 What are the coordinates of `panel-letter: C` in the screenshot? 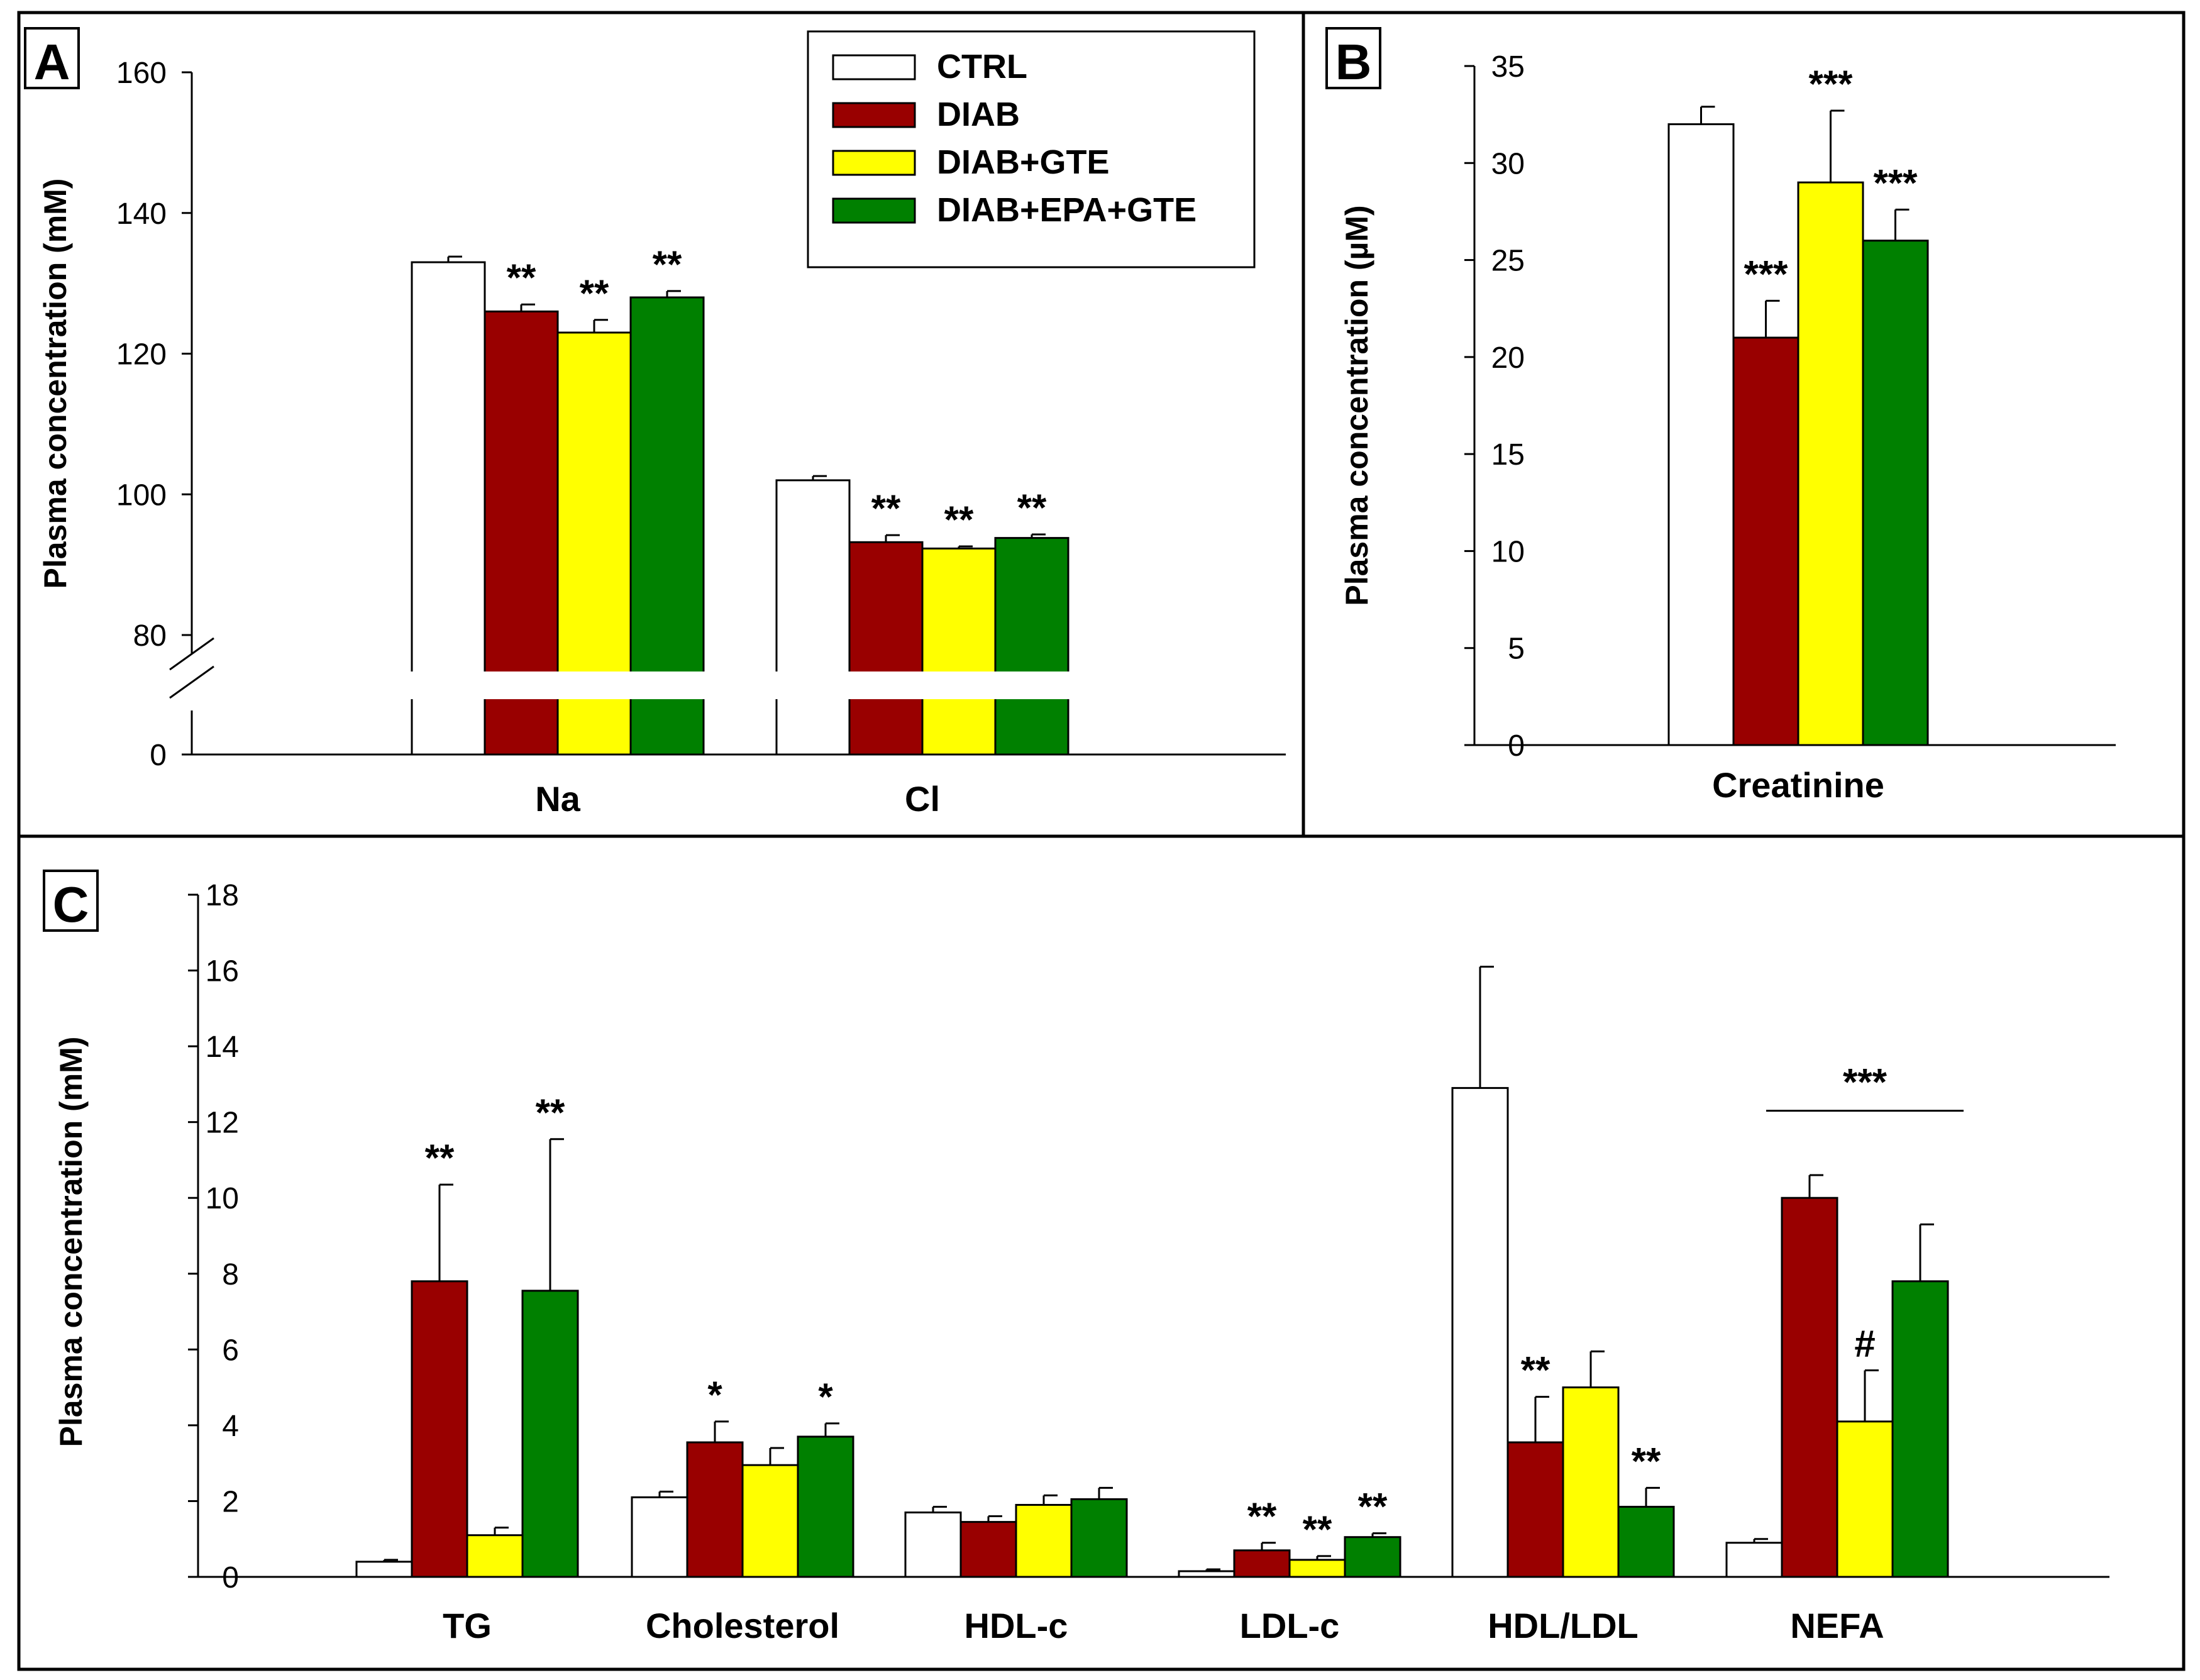 It's located at (71, 904).